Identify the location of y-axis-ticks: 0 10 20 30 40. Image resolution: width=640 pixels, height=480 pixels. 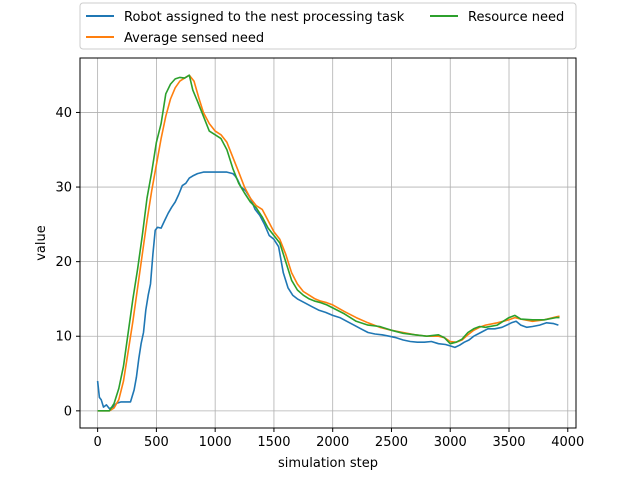
(67, 262).